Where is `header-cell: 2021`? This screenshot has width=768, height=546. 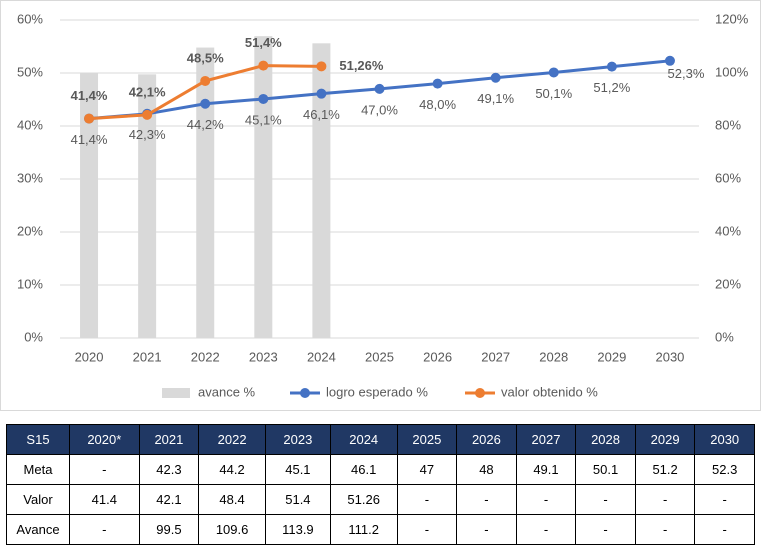
header-cell: 2021 is located at coordinates (169, 439).